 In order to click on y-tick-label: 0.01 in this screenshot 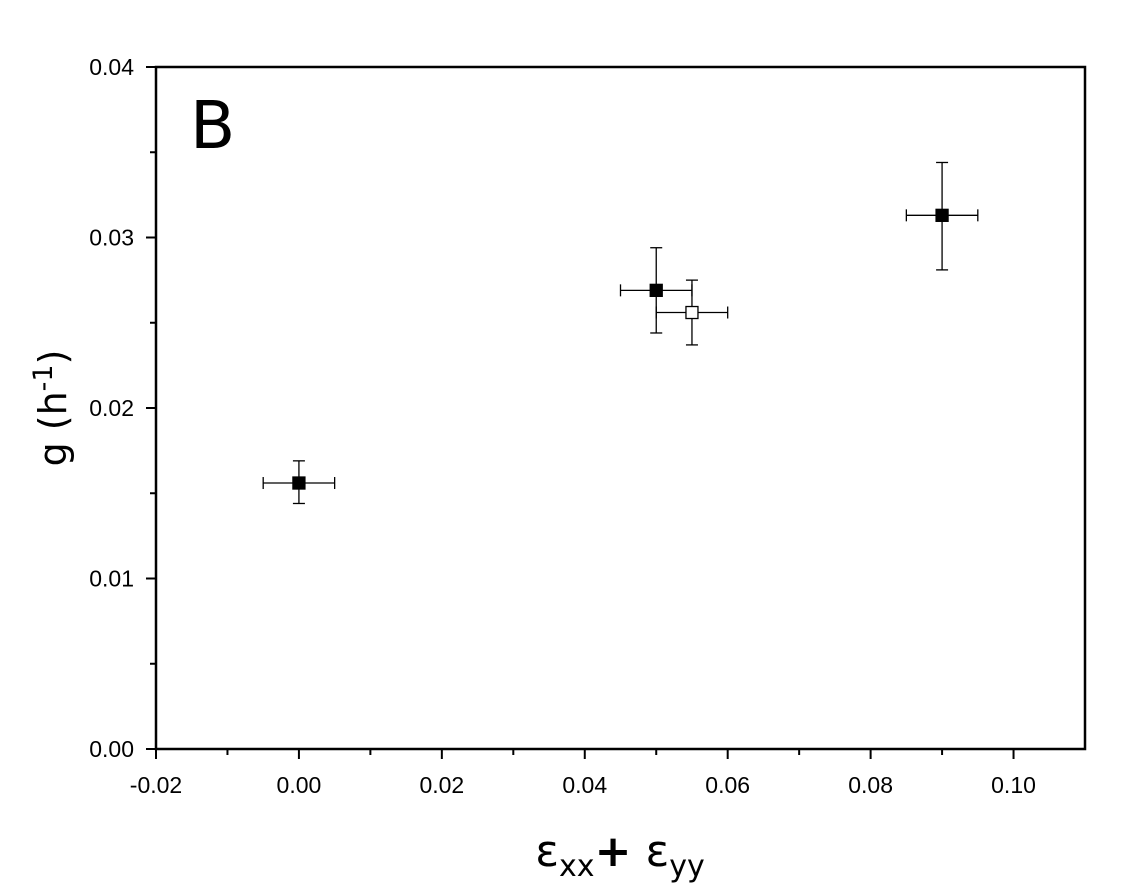, I will do `click(111, 579)`.